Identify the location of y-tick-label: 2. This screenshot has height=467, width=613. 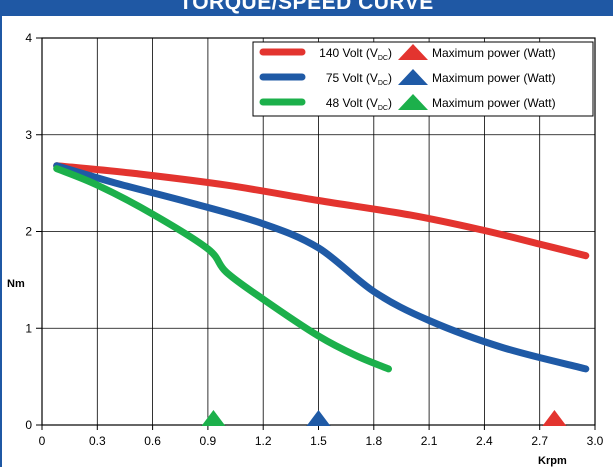
(28, 232).